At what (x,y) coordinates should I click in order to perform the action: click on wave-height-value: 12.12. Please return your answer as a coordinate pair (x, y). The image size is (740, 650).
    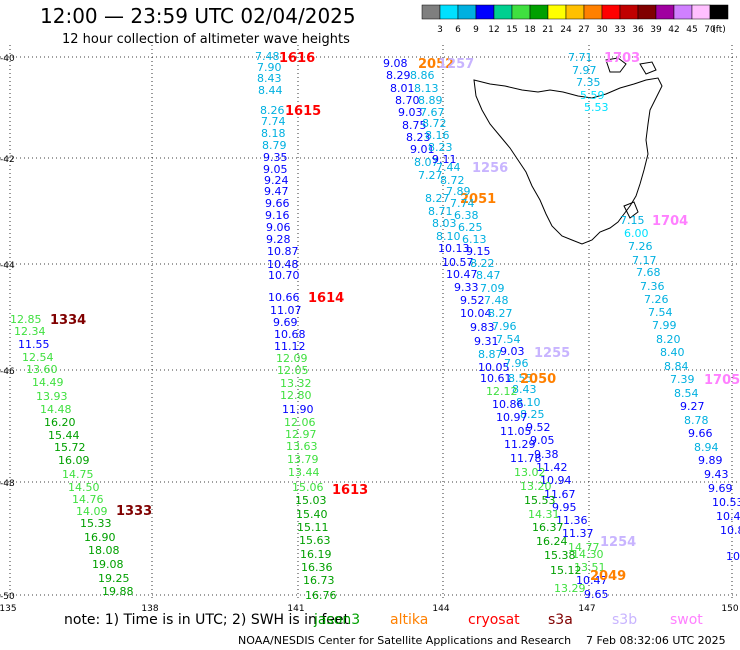
    Looking at the image, I should click on (502, 391).